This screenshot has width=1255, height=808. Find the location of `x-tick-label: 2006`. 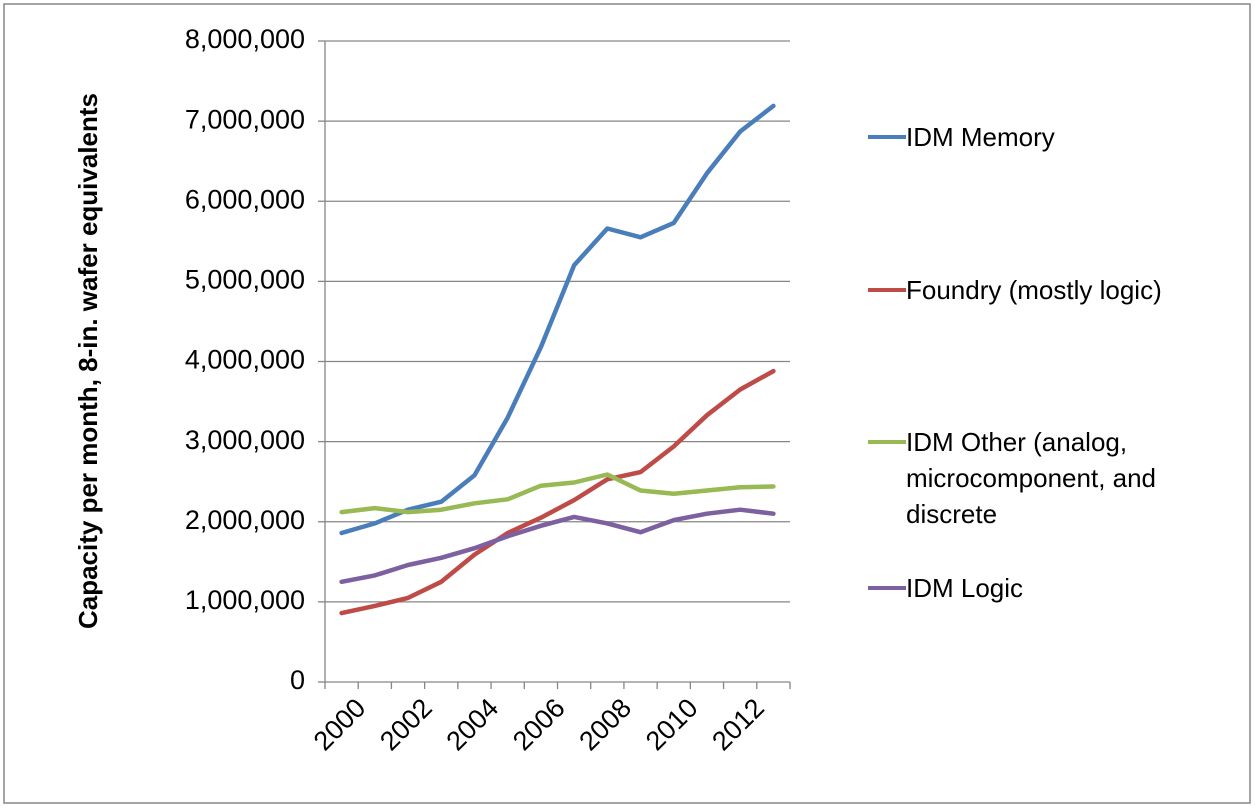

x-tick-label: 2006 is located at coordinates (539, 725).